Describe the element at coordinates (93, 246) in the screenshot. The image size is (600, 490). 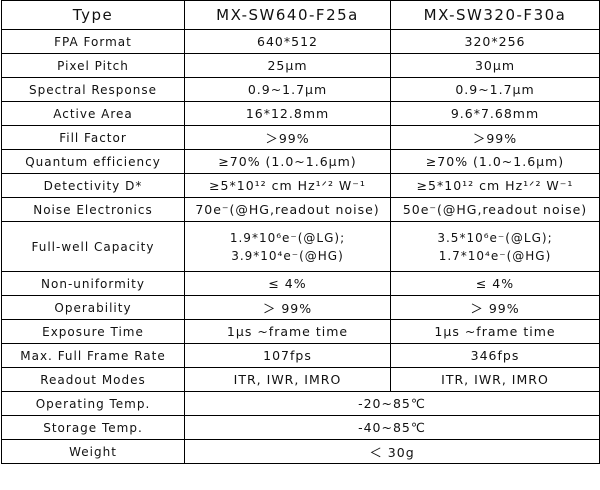
I see `label-cell: Full-well Capacity` at that location.